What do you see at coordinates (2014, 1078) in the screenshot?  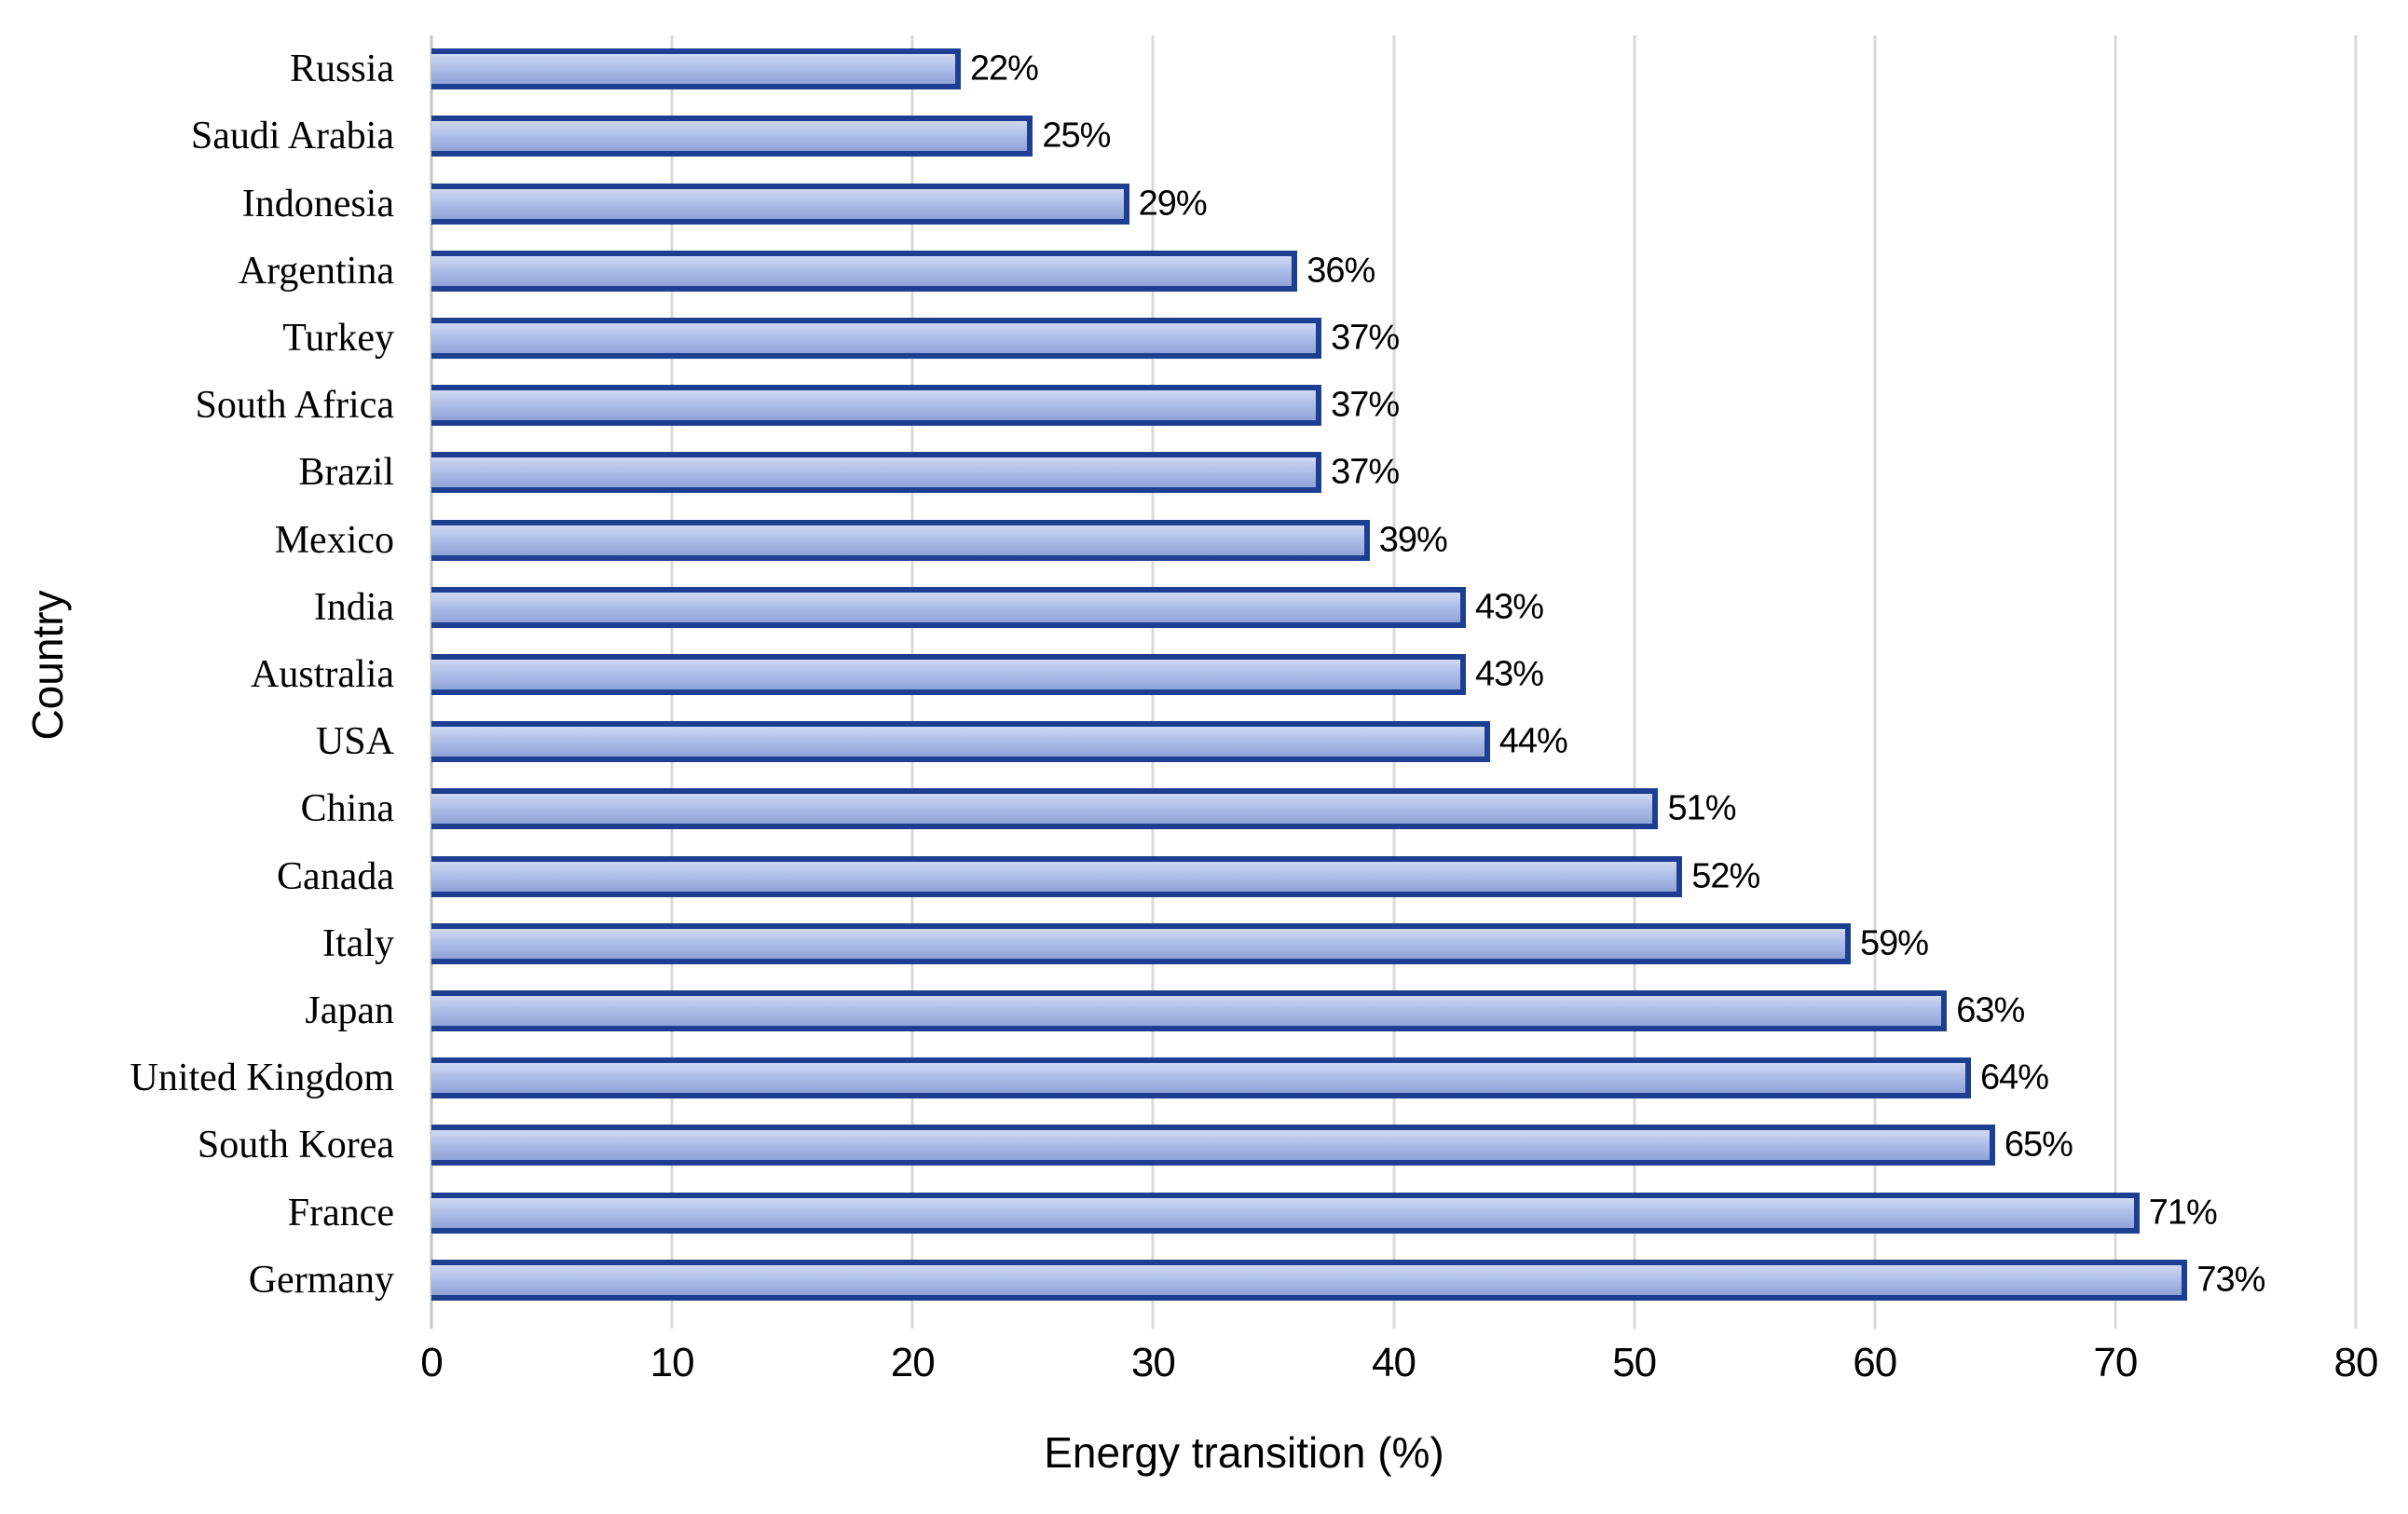 I see `bar-value-label: 64%` at bounding box center [2014, 1078].